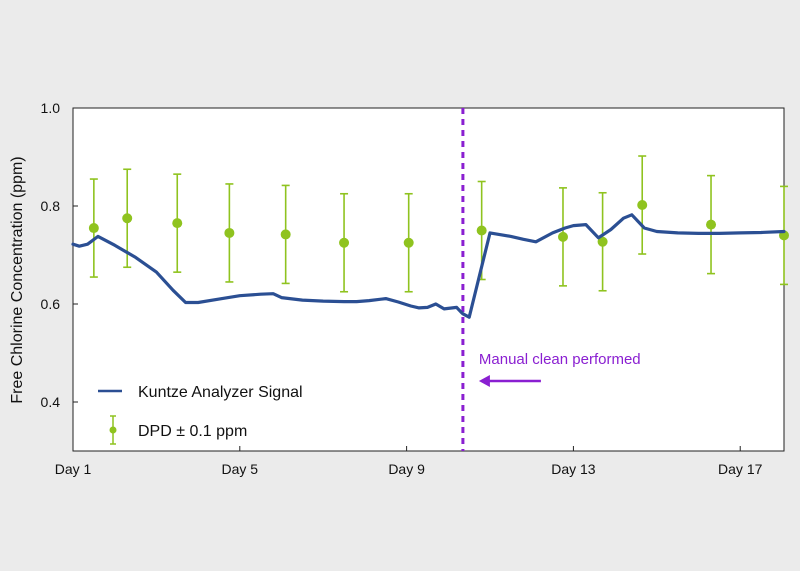  I want to click on manual-clean-arrow-head, so click(484, 381).